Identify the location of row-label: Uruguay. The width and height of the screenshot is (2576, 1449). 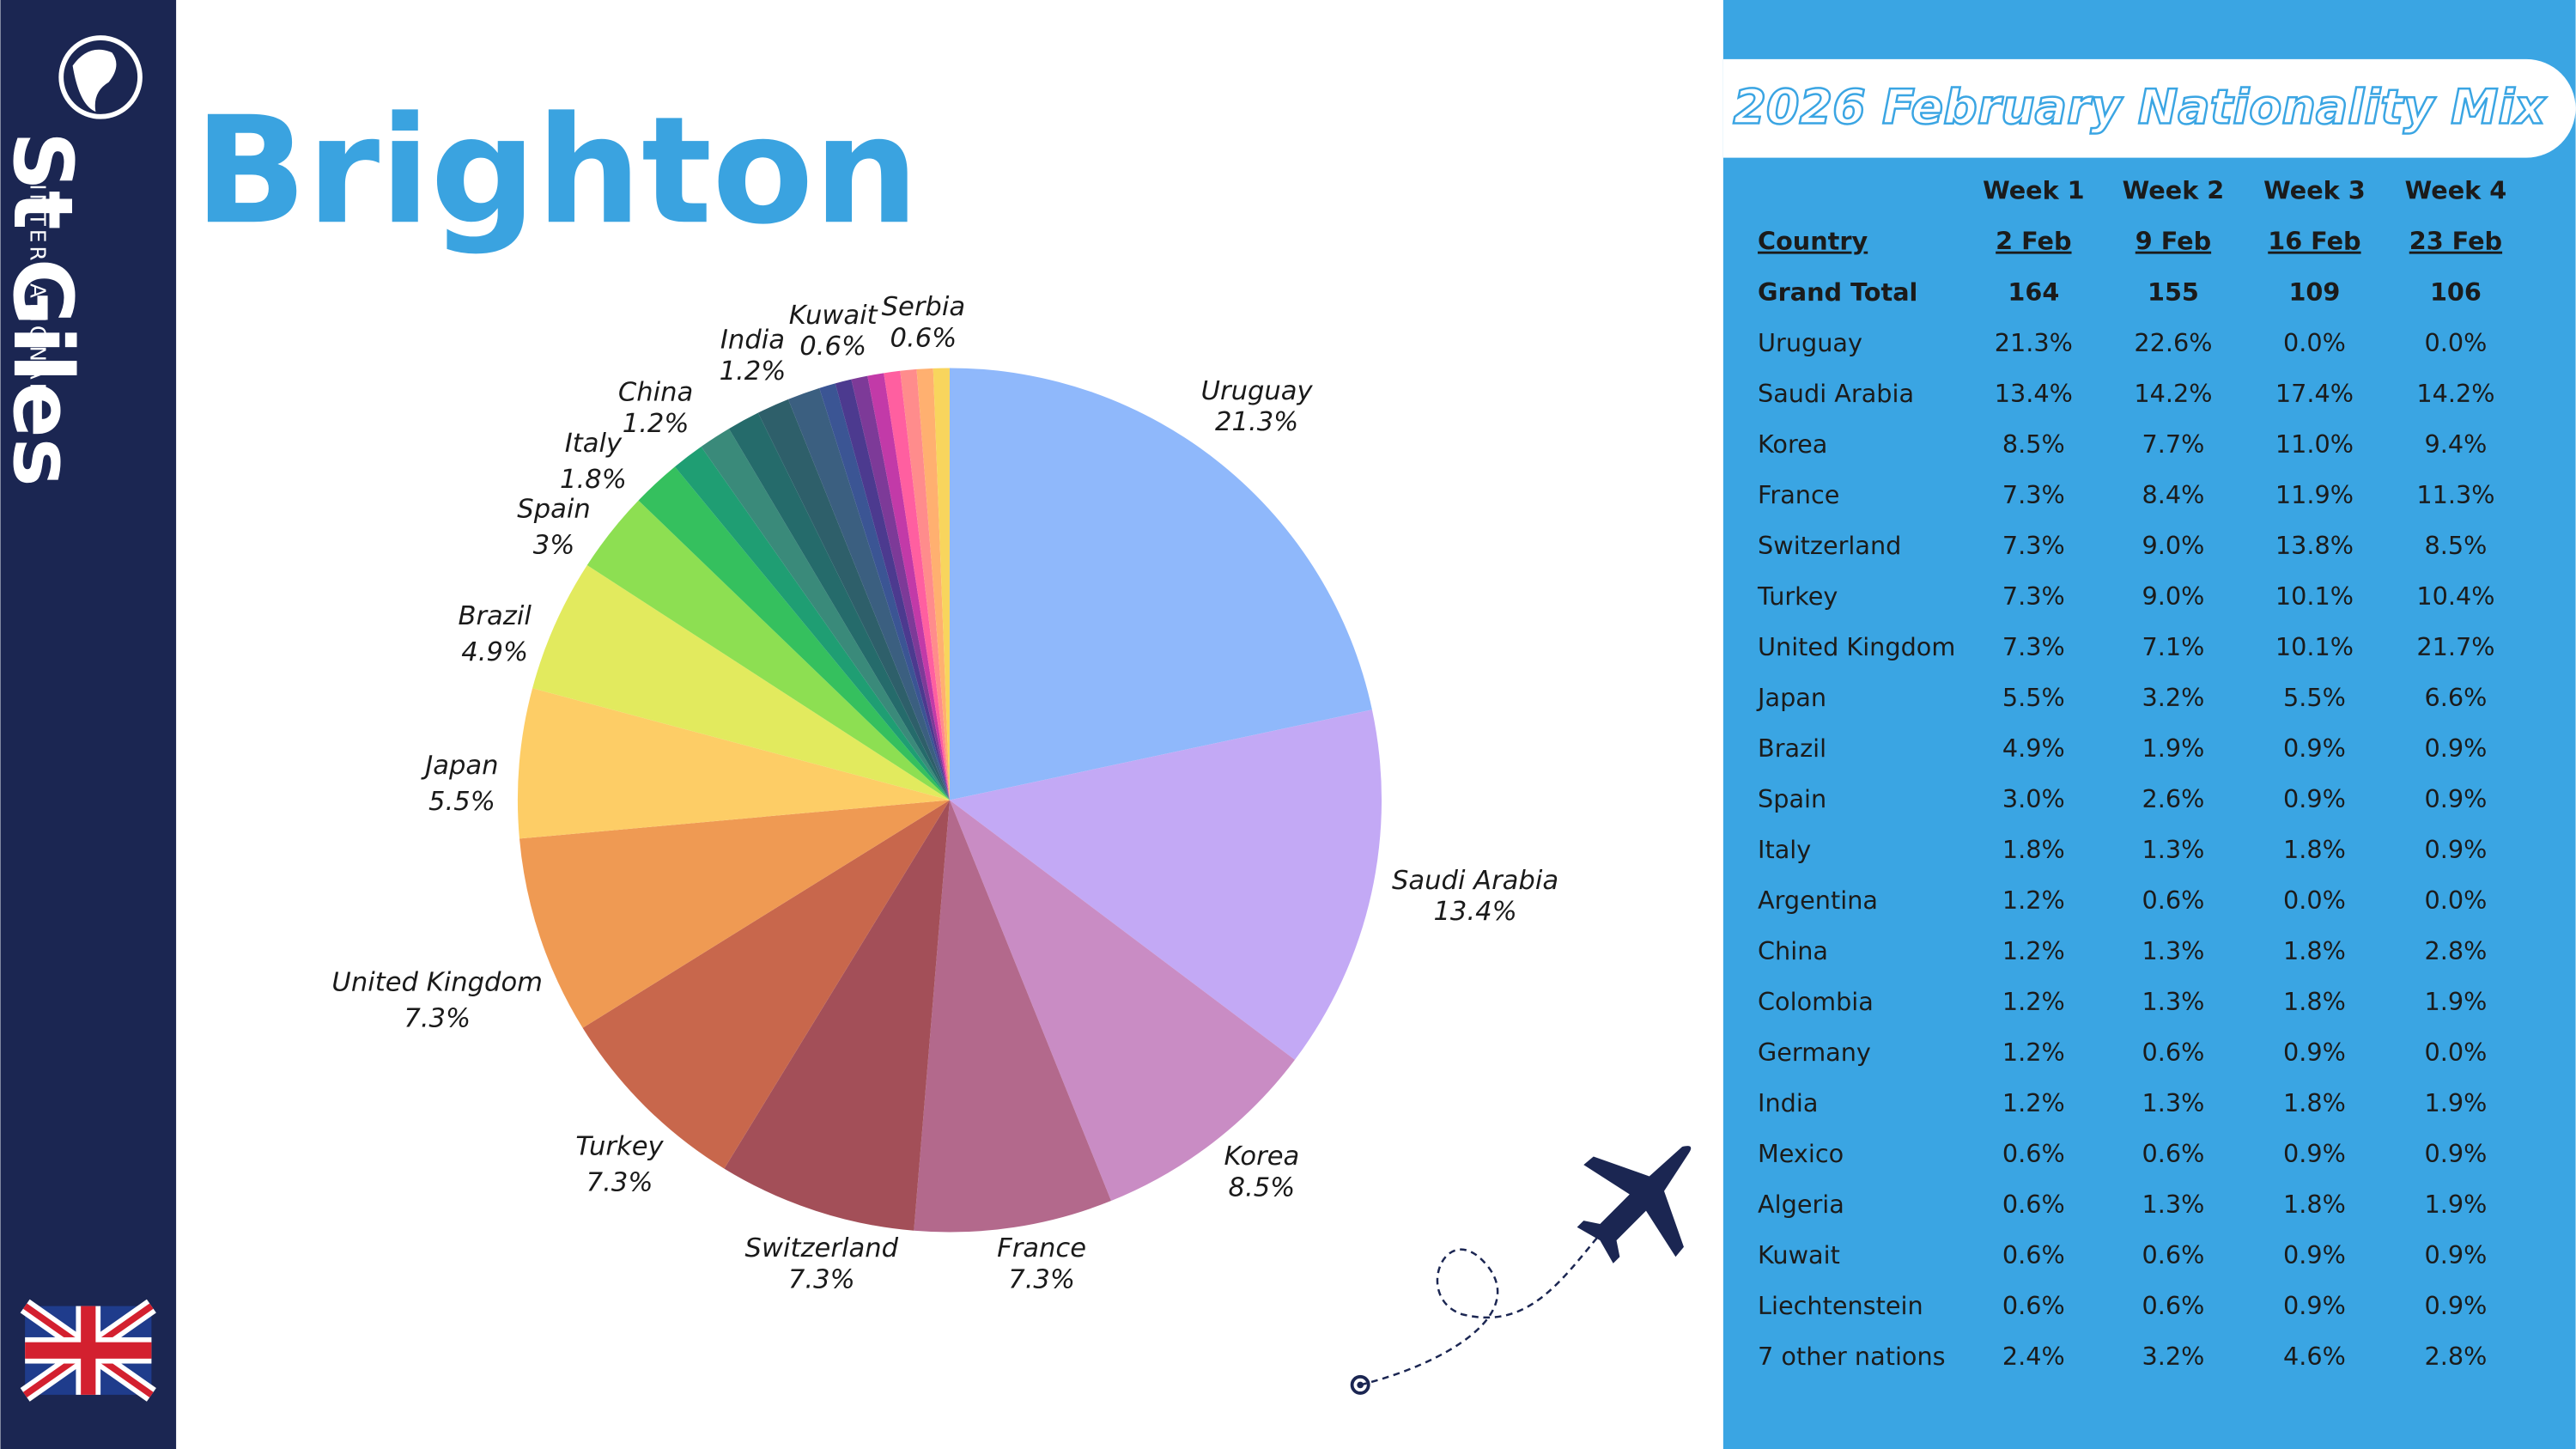
(1810, 342).